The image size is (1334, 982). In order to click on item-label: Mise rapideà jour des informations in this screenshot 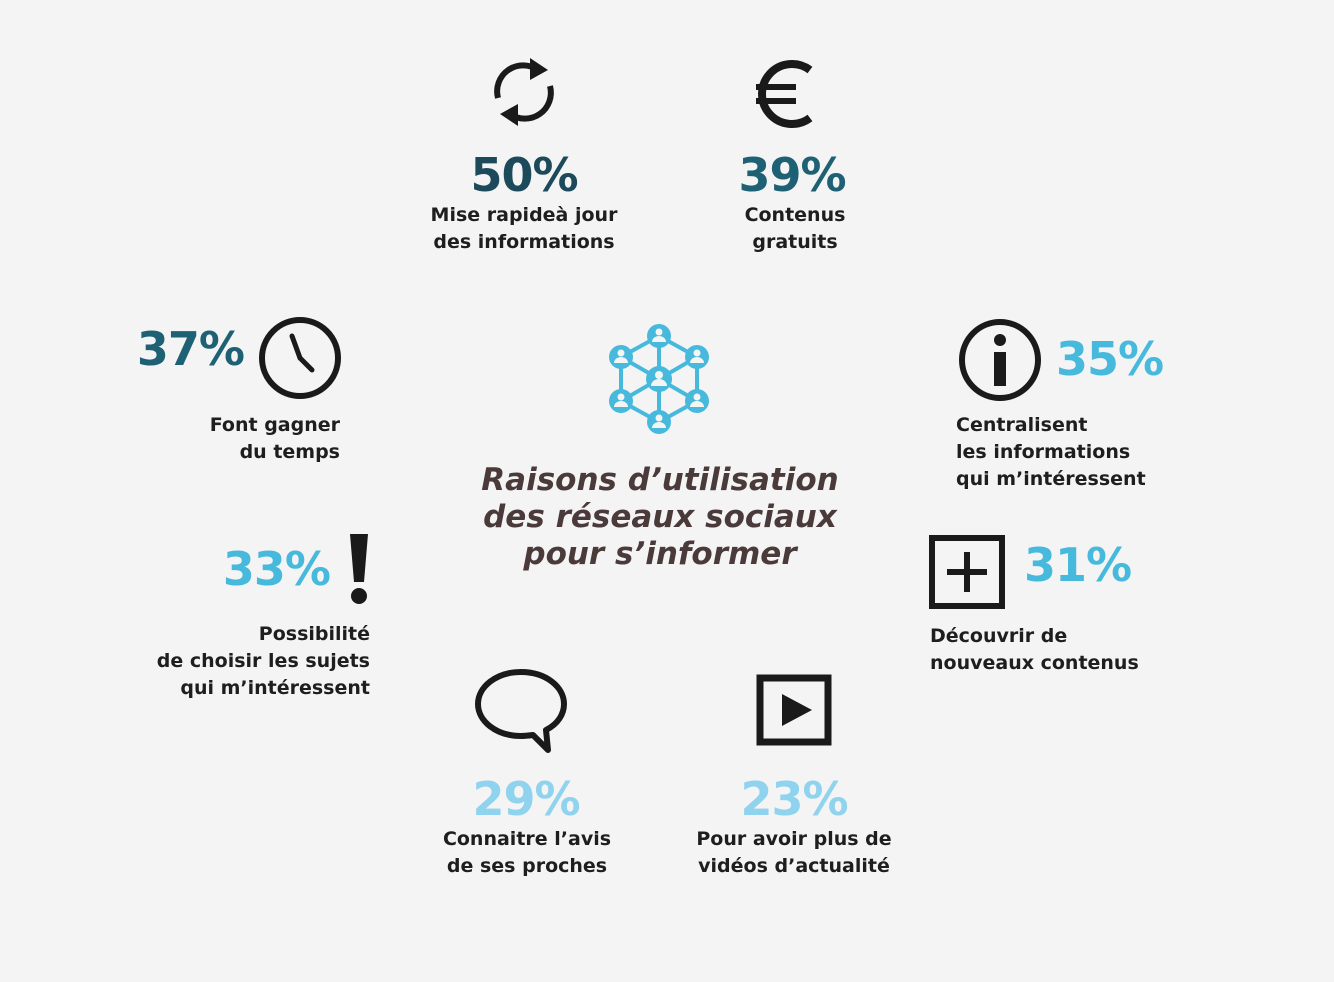, I will do `click(524, 228)`.